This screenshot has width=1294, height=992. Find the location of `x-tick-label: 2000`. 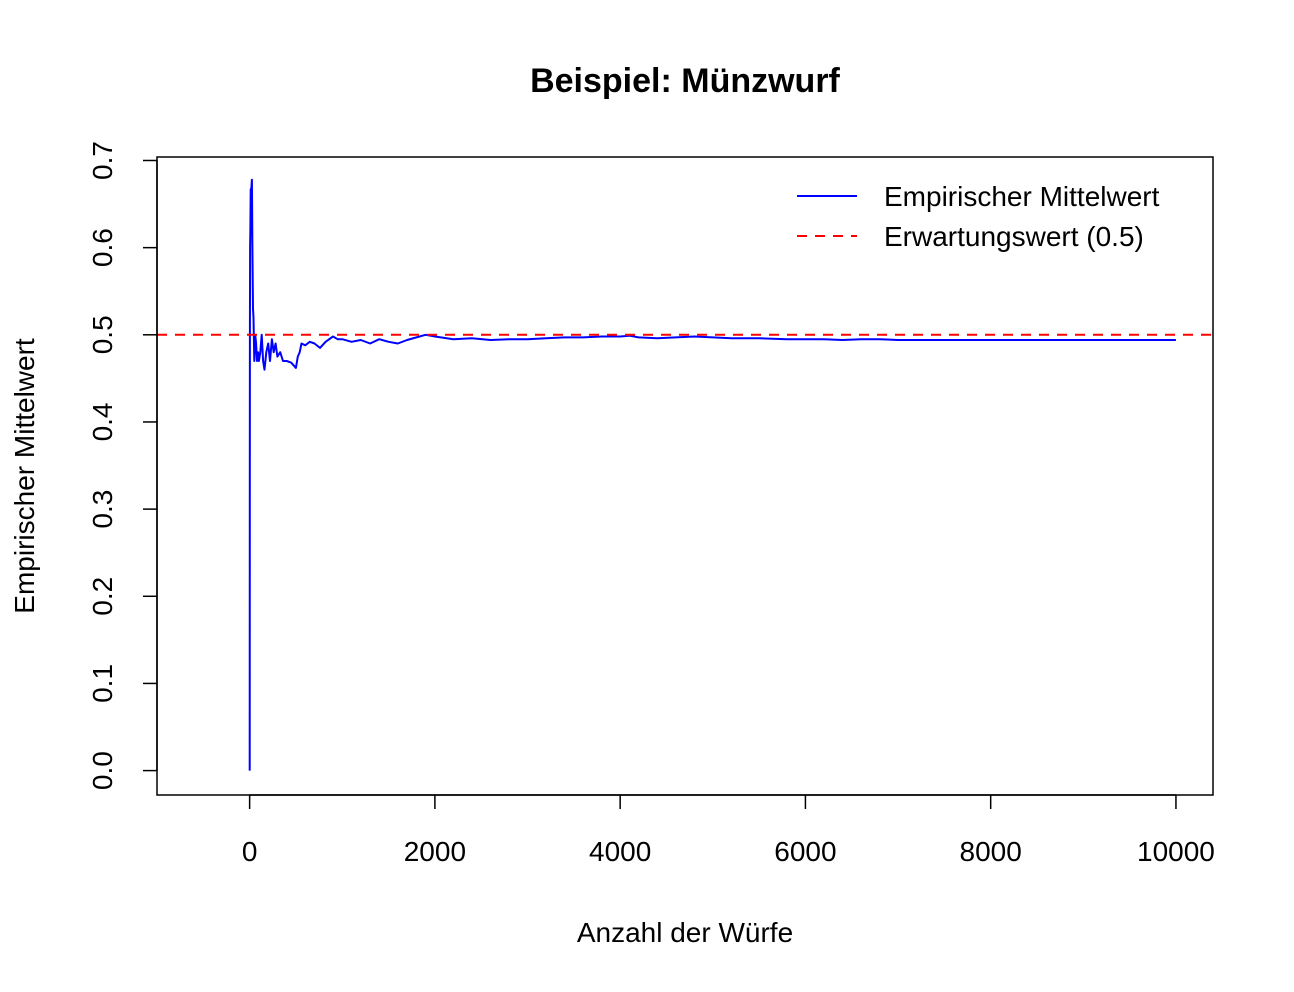

x-tick-label: 2000 is located at coordinates (435, 851).